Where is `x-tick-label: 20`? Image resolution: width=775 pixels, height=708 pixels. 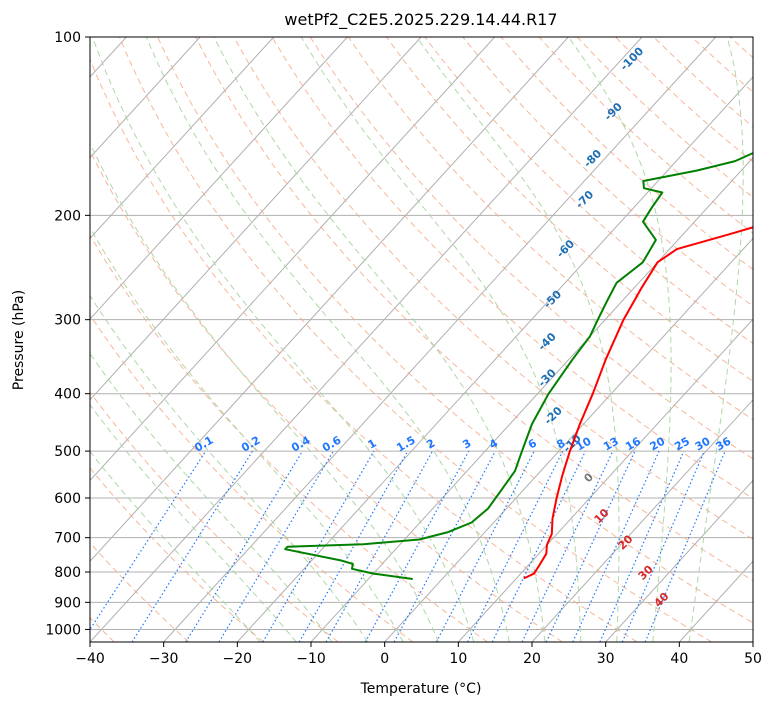 x-tick-label: 20 is located at coordinates (532, 659).